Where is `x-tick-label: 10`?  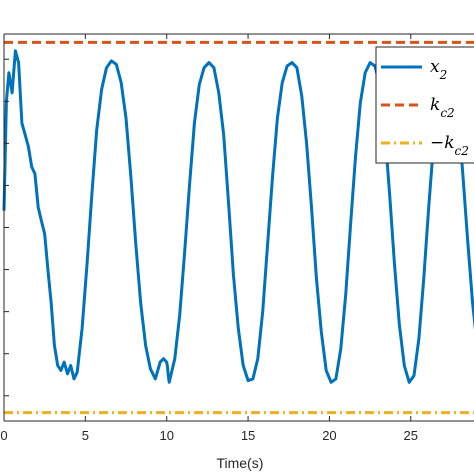 x-tick-label: 10 is located at coordinates (166, 435).